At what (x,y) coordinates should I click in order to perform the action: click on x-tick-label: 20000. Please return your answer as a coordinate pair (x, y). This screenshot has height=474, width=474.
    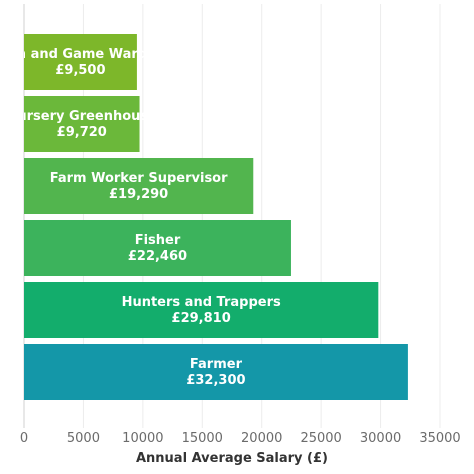
    Looking at the image, I should click on (261, 438).